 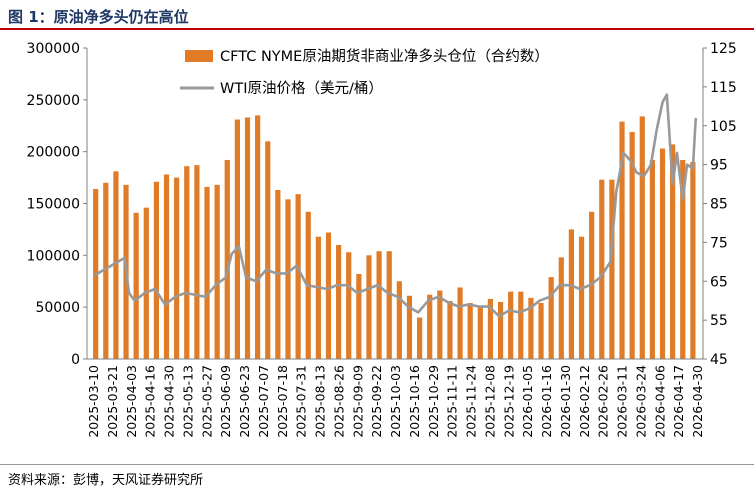 I want to click on x-tick-label: 2025-06-09, so click(x=225, y=401).